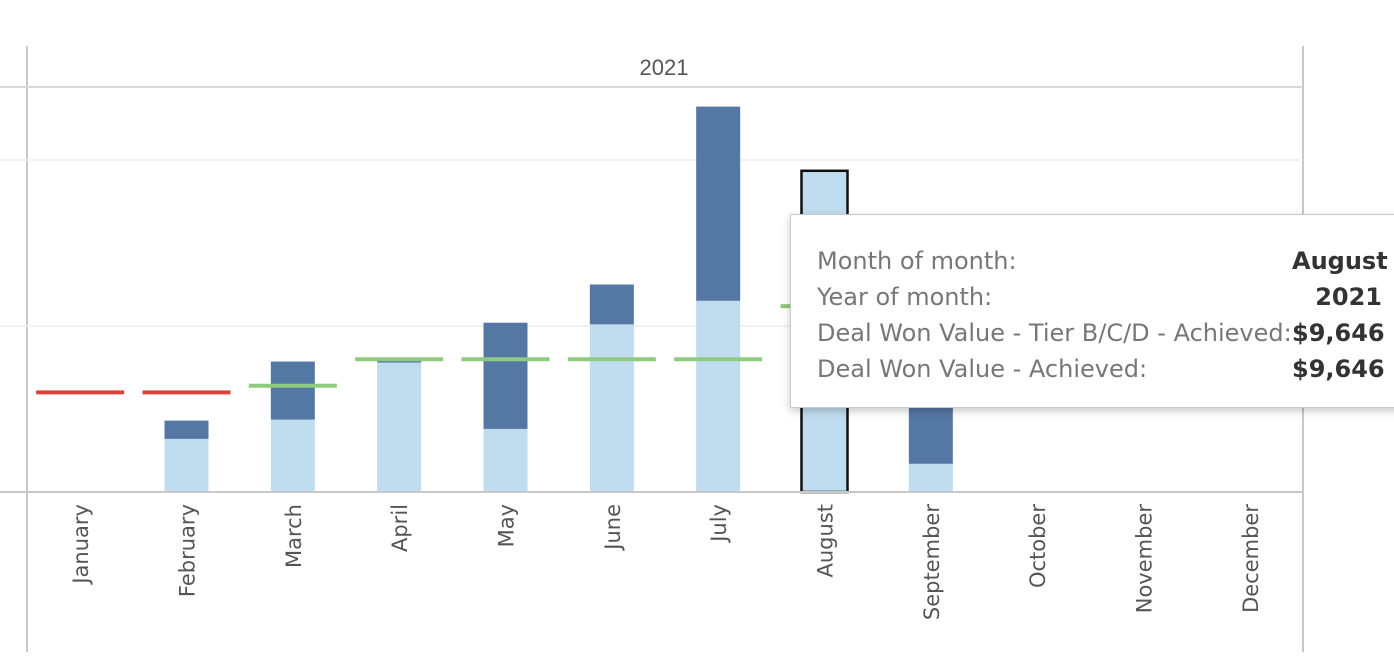 This screenshot has height=658, width=1394. What do you see at coordinates (1145, 559) in the screenshot?
I see `x-tick-label: November` at bounding box center [1145, 559].